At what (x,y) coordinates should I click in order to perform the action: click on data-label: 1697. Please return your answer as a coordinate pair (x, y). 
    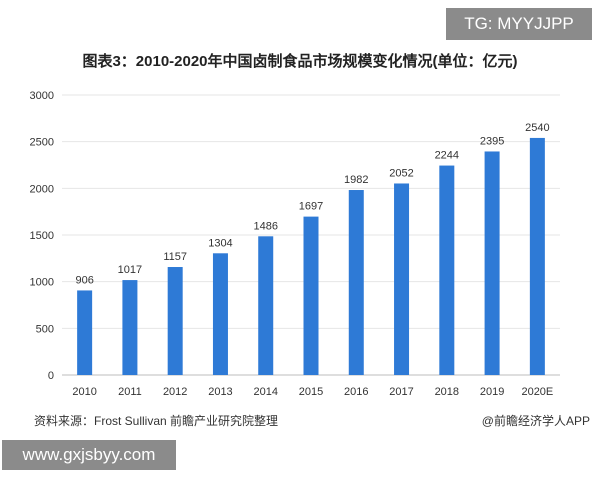
    Looking at the image, I should click on (311, 207).